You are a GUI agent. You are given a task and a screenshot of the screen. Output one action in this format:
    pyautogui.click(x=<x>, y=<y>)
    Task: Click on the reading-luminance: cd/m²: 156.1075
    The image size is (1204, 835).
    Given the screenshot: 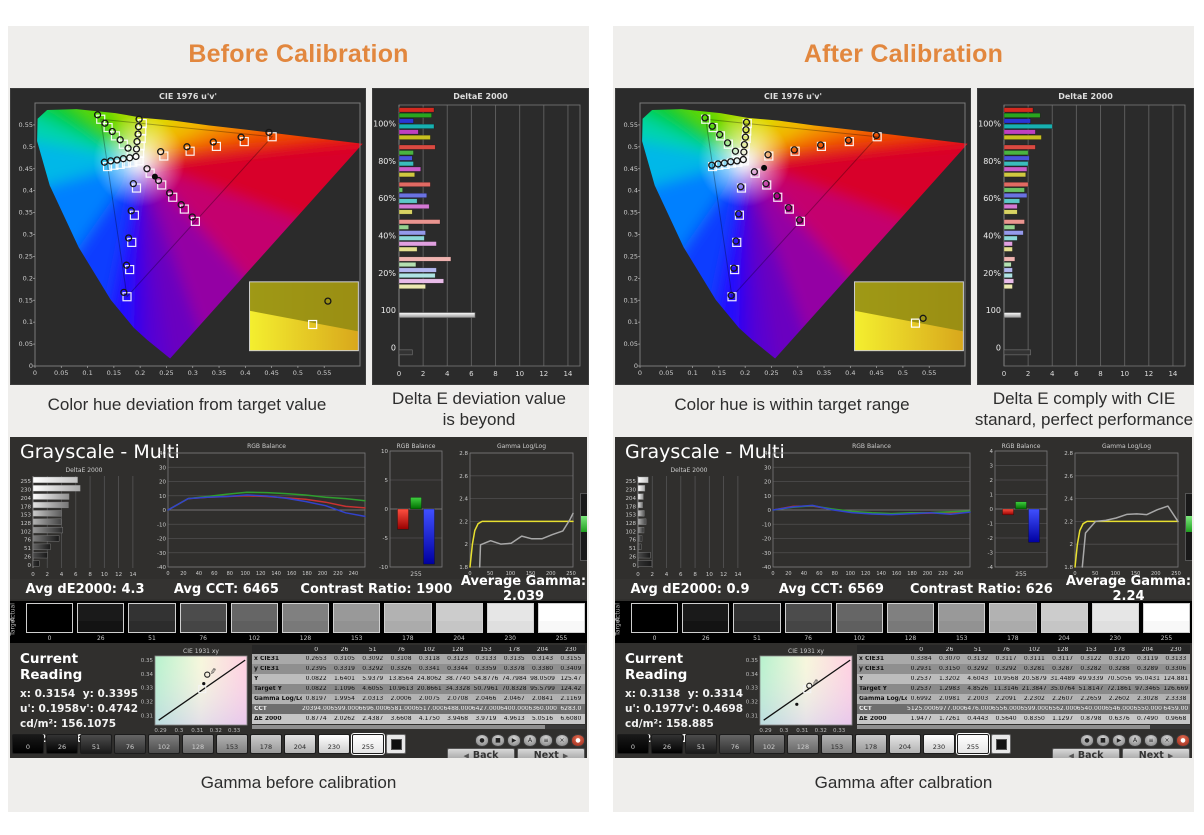 What is the action you would take?
    pyautogui.click(x=68, y=724)
    